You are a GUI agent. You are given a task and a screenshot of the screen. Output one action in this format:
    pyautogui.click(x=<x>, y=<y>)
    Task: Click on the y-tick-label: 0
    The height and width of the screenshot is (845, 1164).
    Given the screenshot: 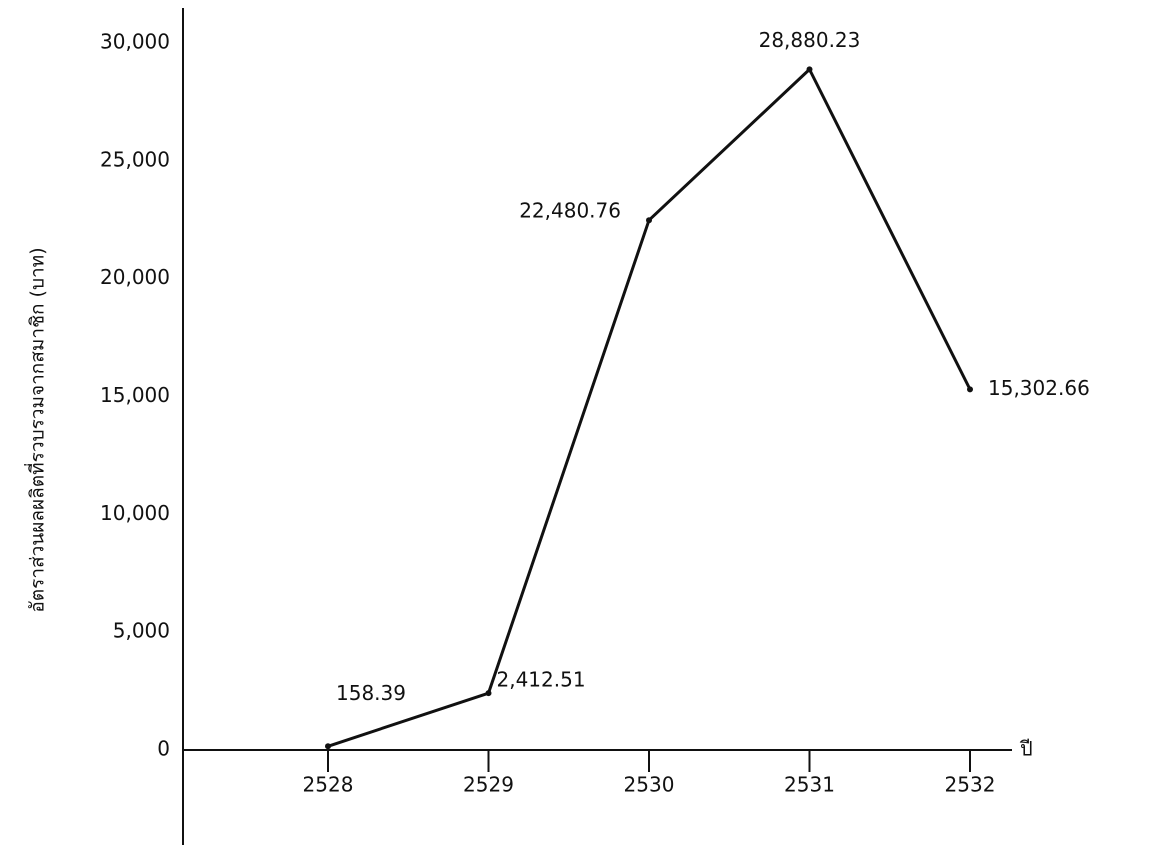 What is the action you would take?
    pyautogui.click(x=163, y=749)
    